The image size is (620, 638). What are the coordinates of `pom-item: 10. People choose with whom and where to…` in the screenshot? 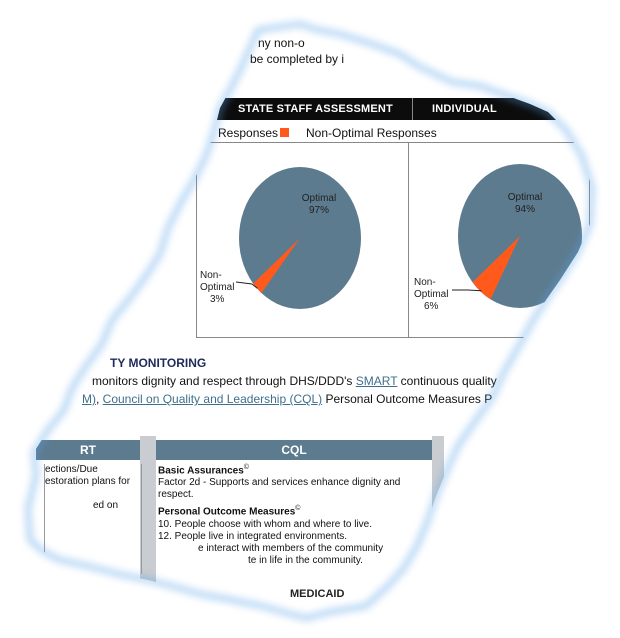 It's located at (265, 524).